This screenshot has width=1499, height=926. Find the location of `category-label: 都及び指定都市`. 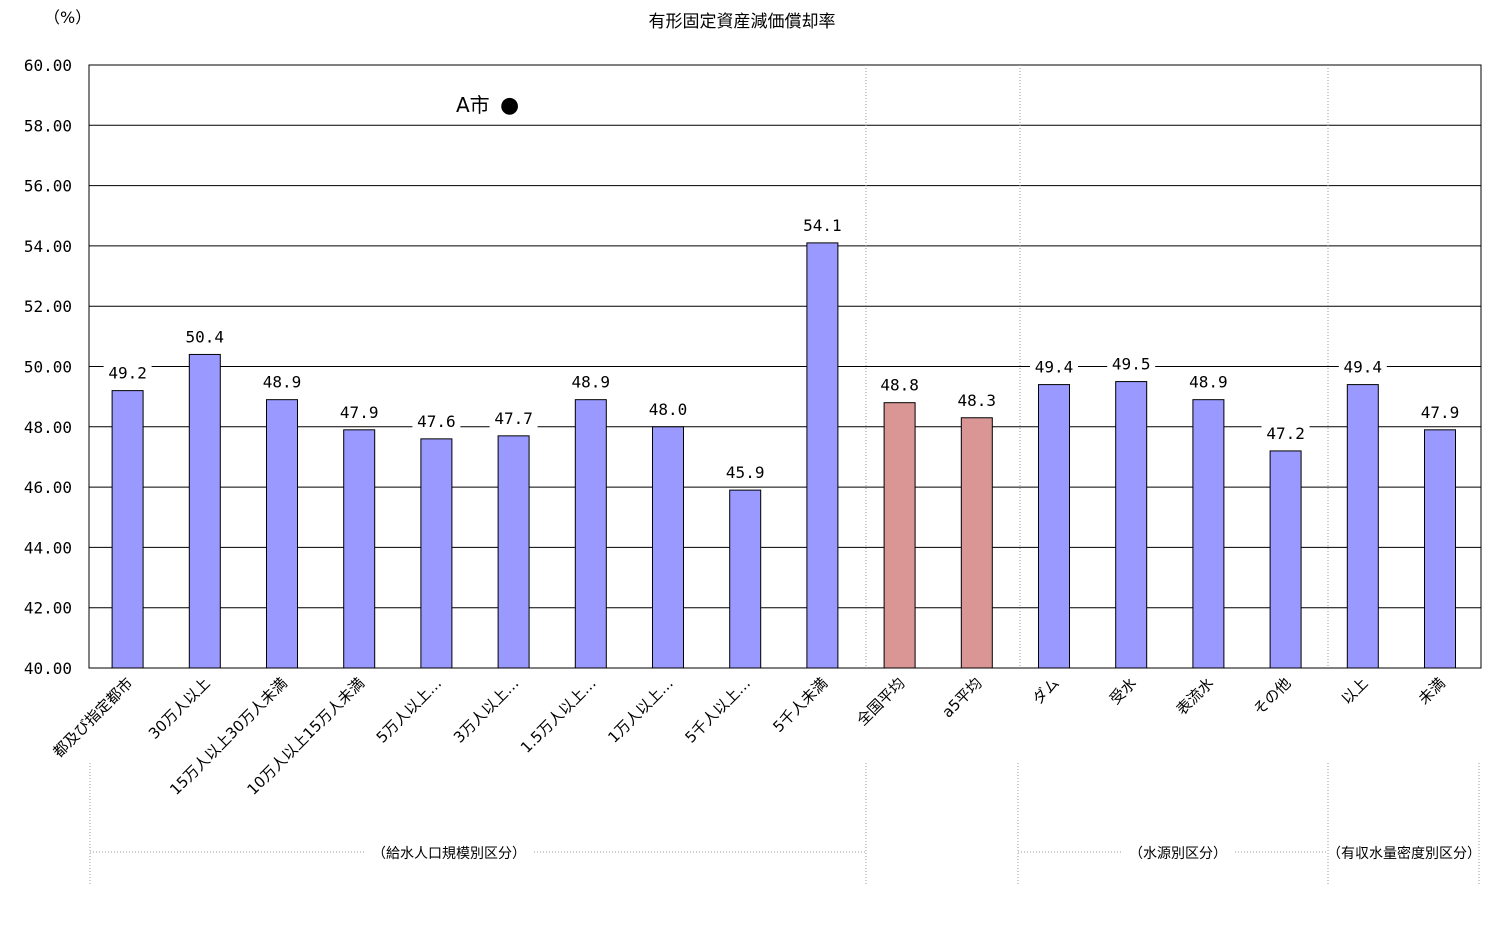

category-label: 都及び指定都市 is located at coordinates (92, 717).